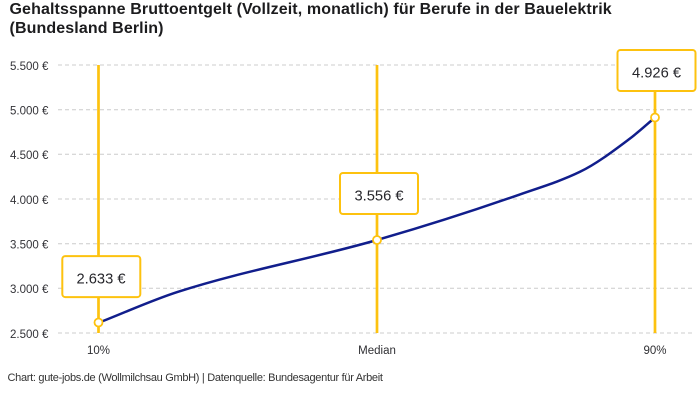 The width and height of the screenshot is (700, 400). Describe the element at coordinates (29, 290) in the screenshot. I see `svg-text: 3.000 €` at that location.